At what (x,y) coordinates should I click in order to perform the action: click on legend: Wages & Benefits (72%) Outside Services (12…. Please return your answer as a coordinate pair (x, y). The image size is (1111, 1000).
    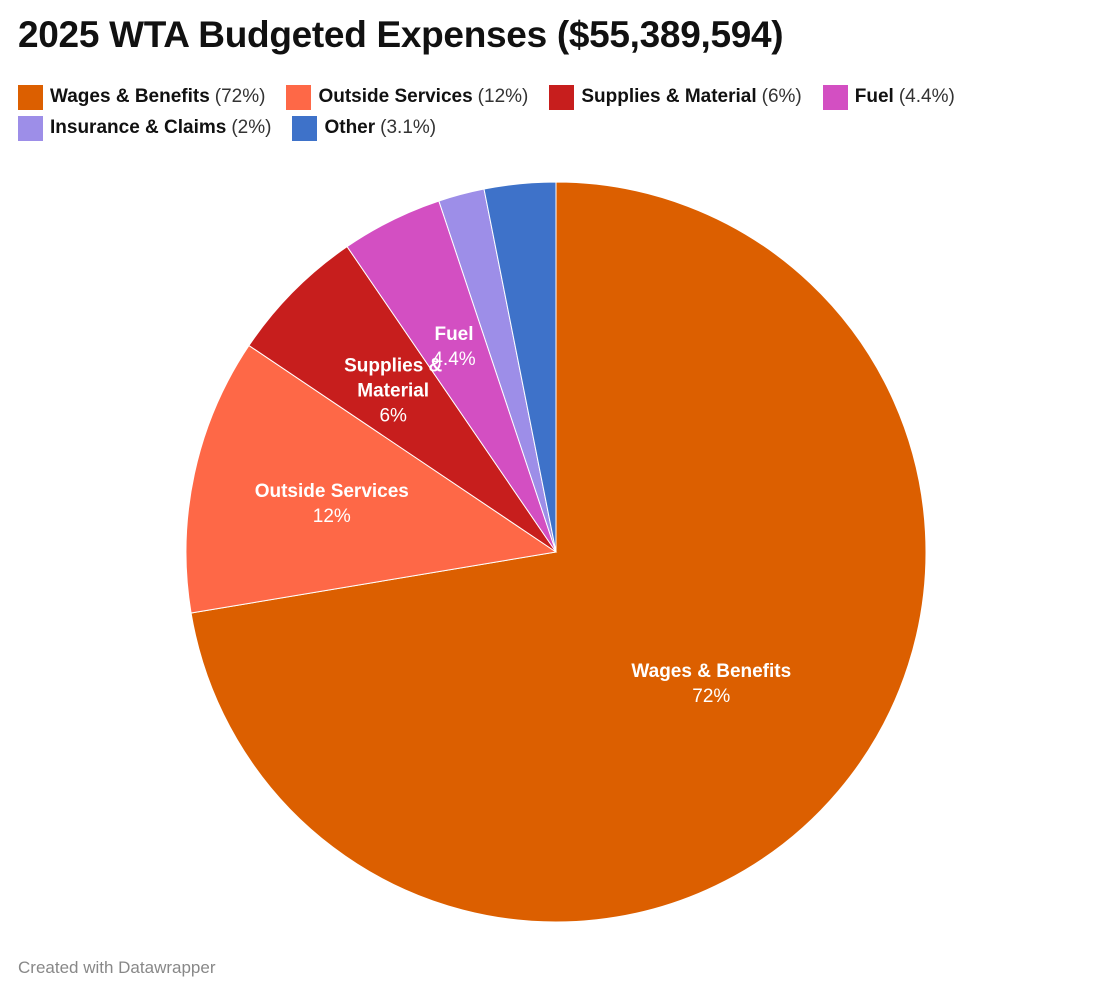
    Looking at the image, I should click on (548, 112).